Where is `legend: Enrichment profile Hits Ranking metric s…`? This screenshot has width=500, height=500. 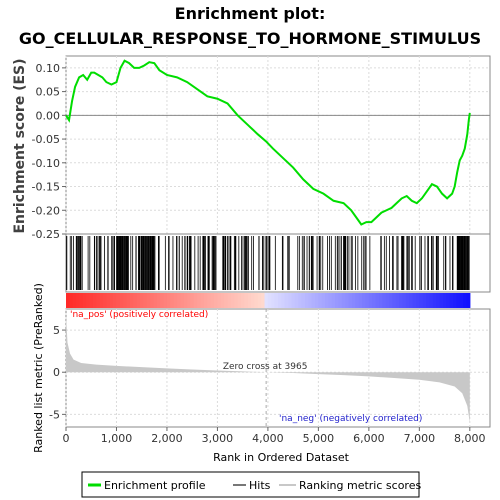 legend: Enrichment profile Hits Ranking metric s… is located at coordinates (251, 484).